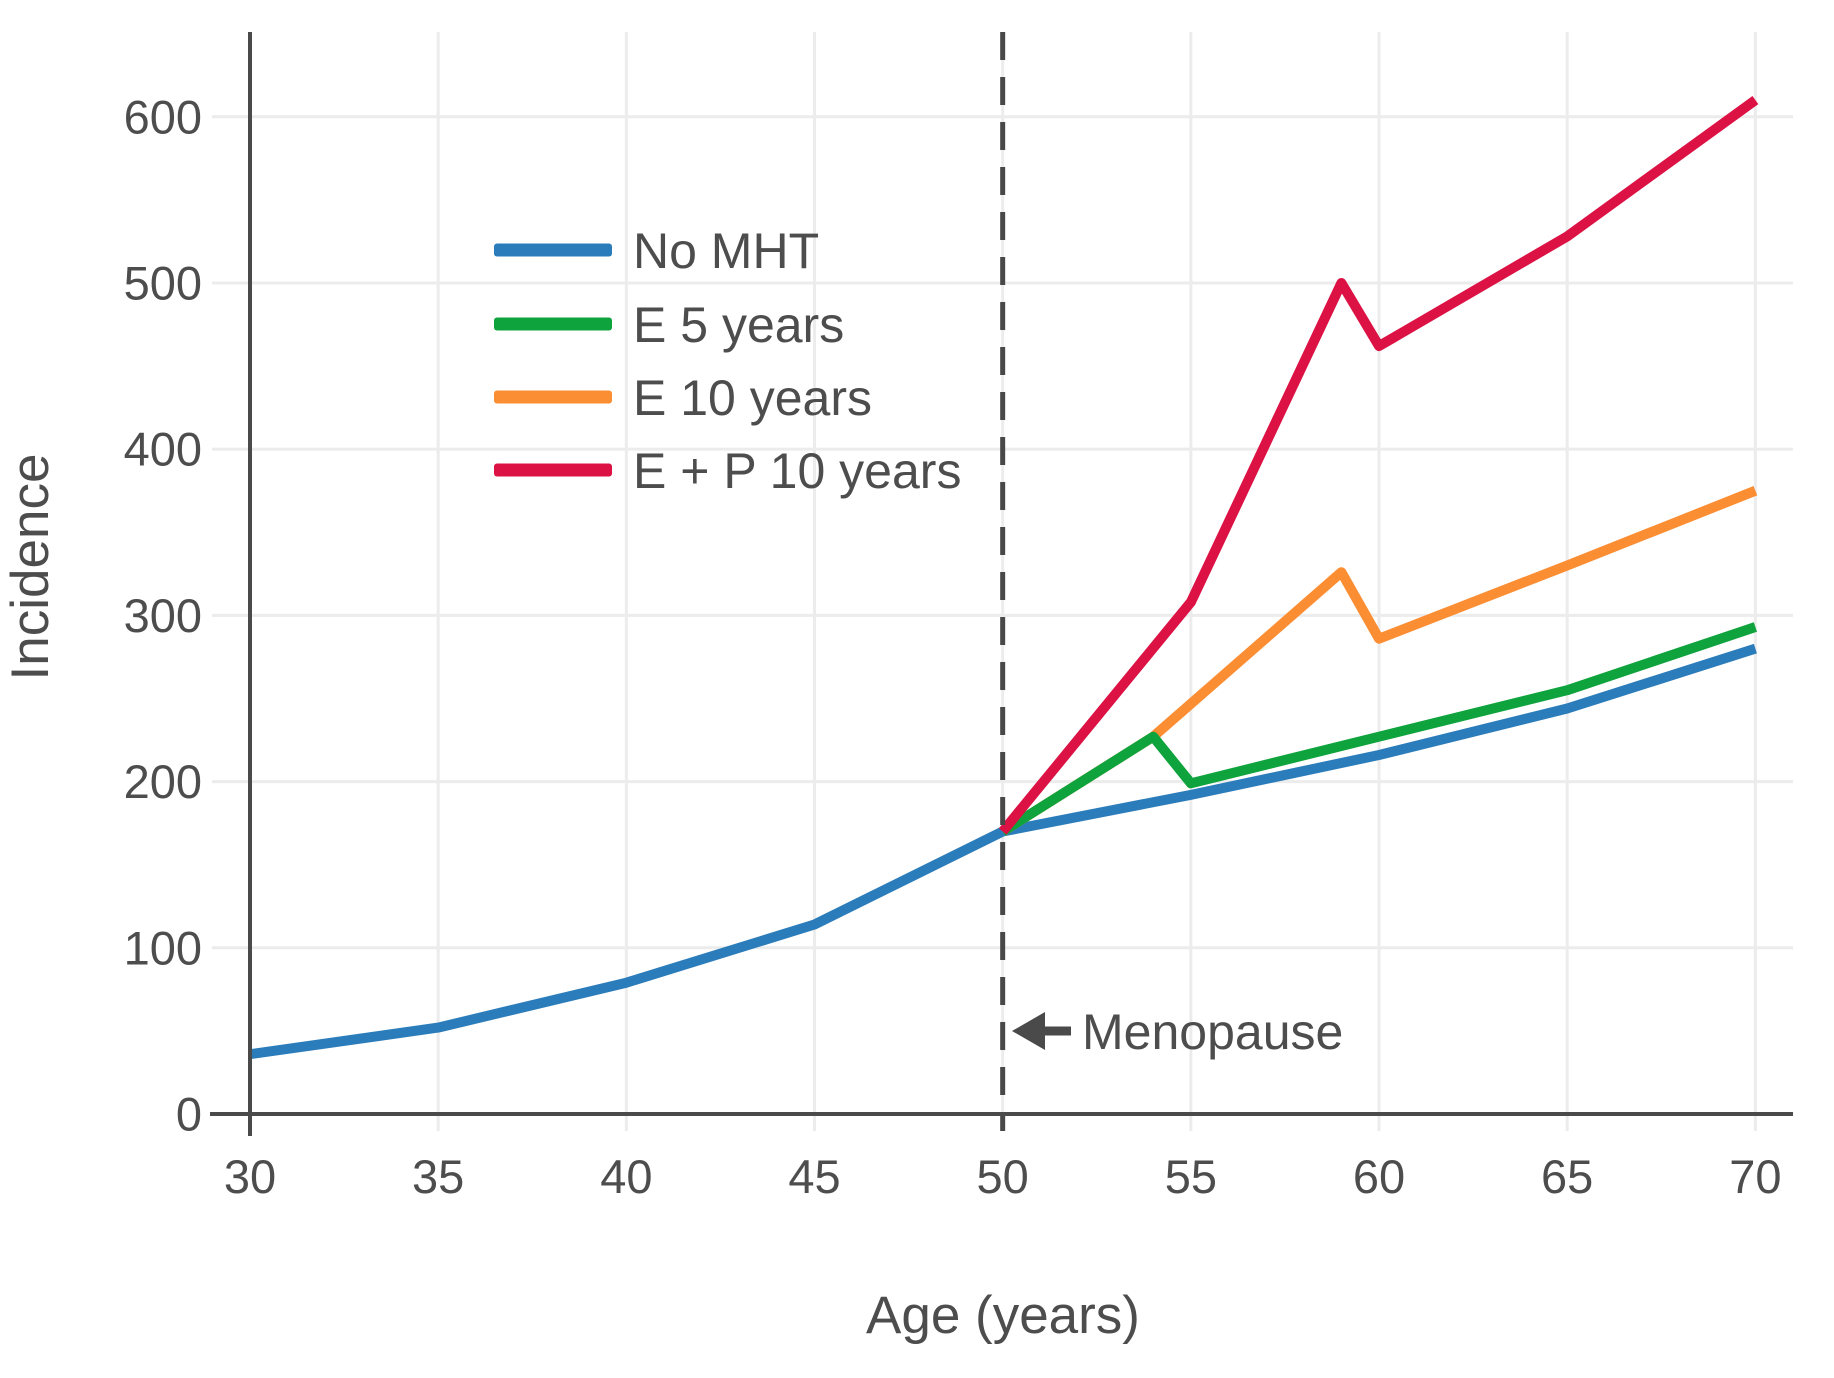 Image resolution: width=1834 pixels, height=1378 pixels. I want to click on legend-item-e5: E 5 years, so click(669, 325).